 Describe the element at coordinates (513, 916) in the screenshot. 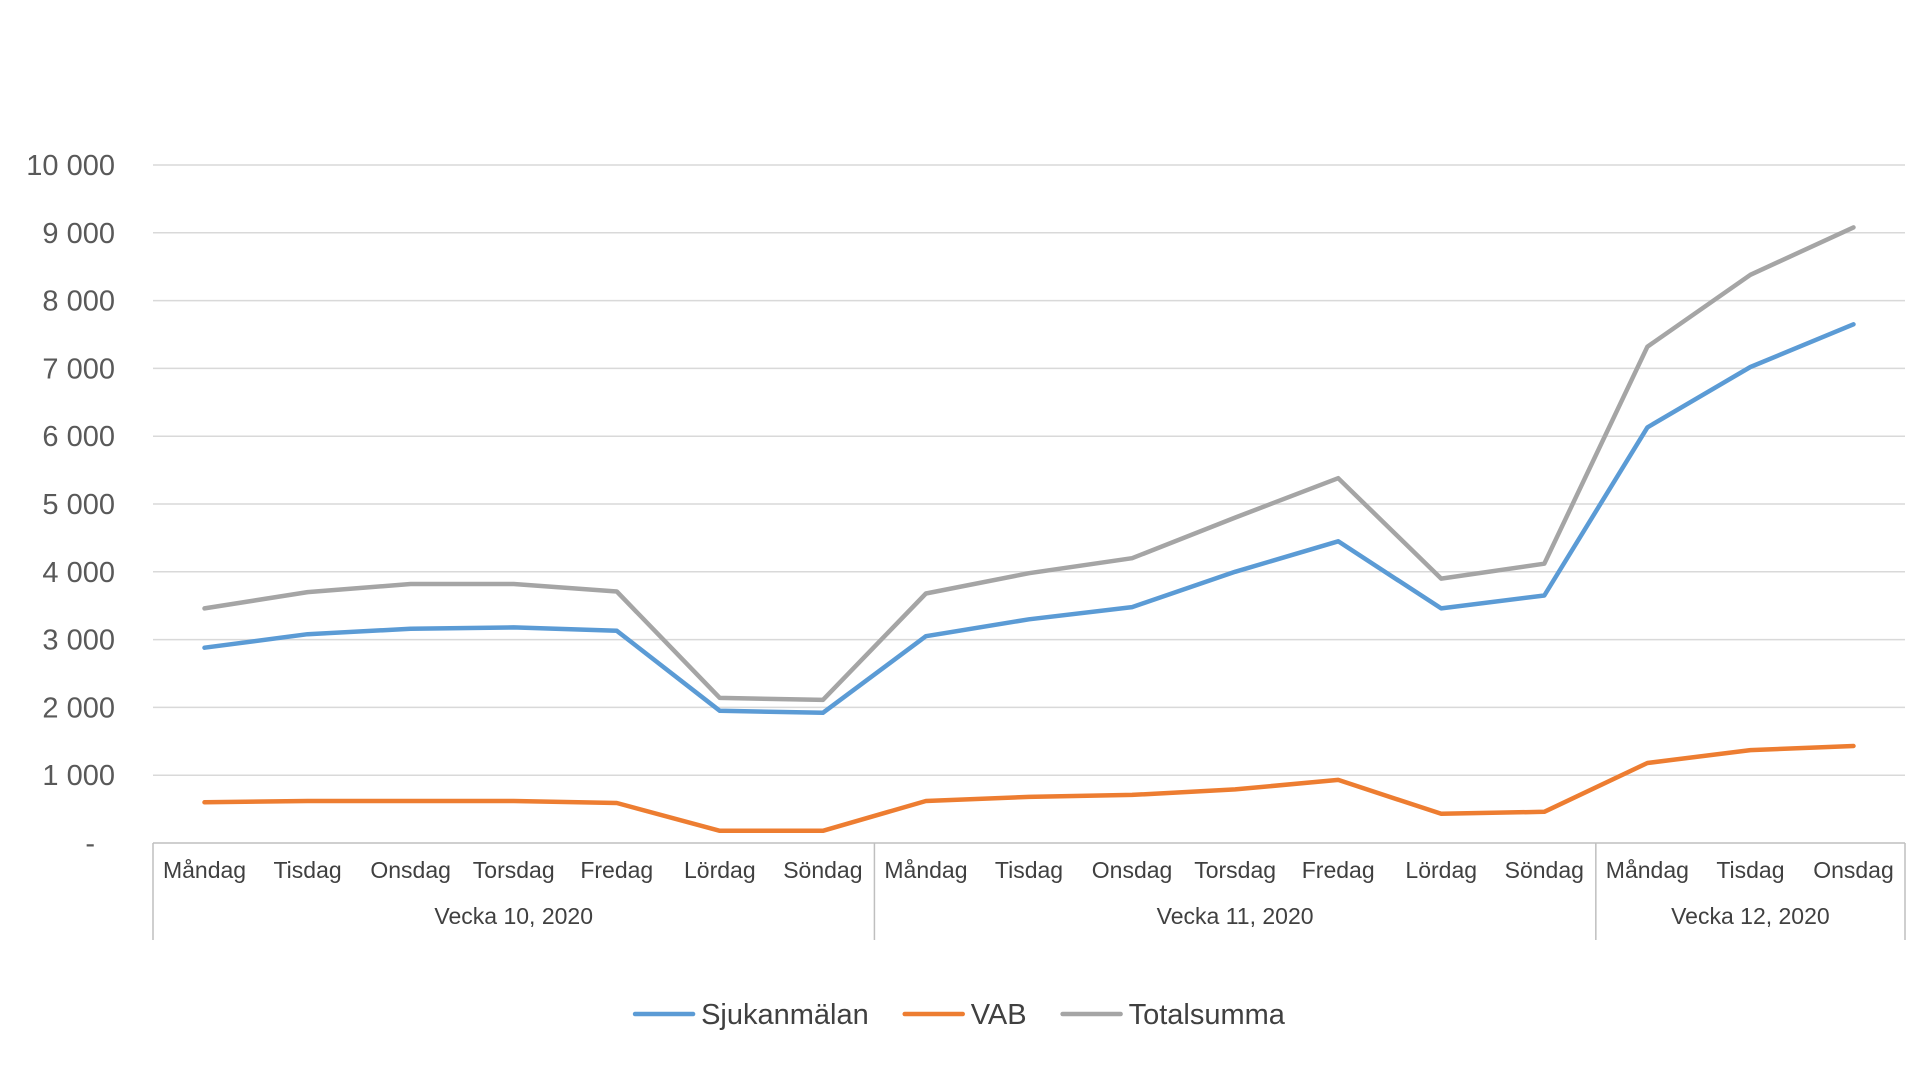

I see `group-label: Vecka 10, 2020` at that location.